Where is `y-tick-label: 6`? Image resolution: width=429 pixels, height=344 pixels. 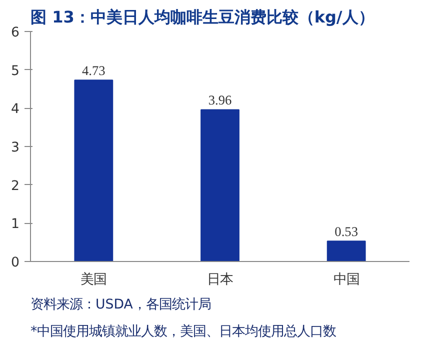
y-tick-label: 6 is located at coordinates (15, 33).